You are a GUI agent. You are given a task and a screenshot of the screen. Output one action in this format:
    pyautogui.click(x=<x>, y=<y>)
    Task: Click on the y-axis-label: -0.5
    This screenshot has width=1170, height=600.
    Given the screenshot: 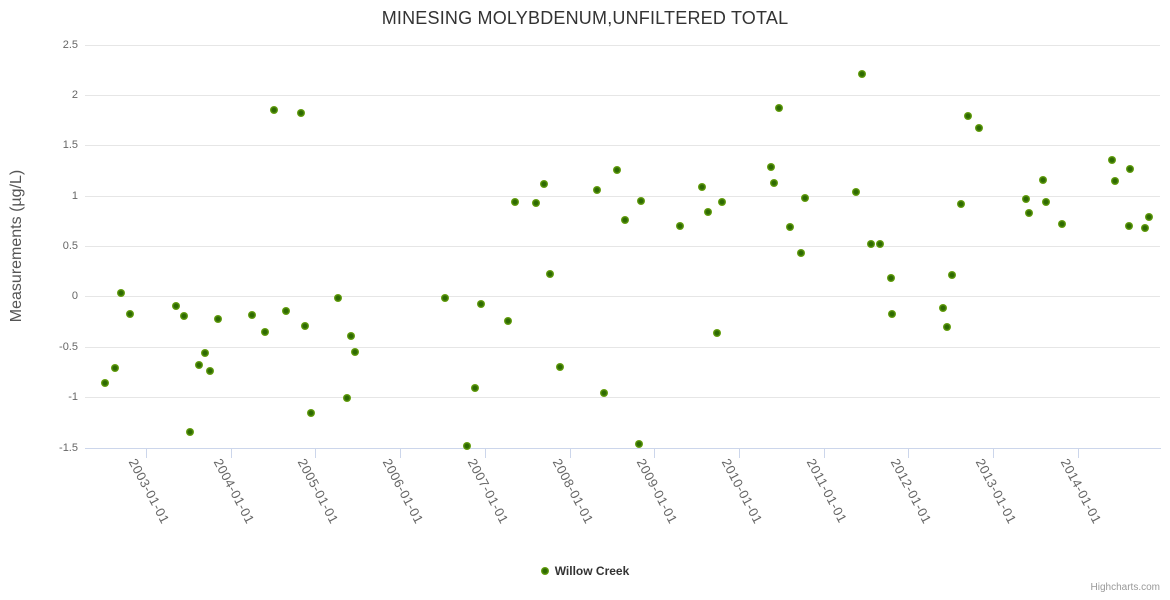 What is the action you would take?
    pyautogui.click(x=68, y=346)
    